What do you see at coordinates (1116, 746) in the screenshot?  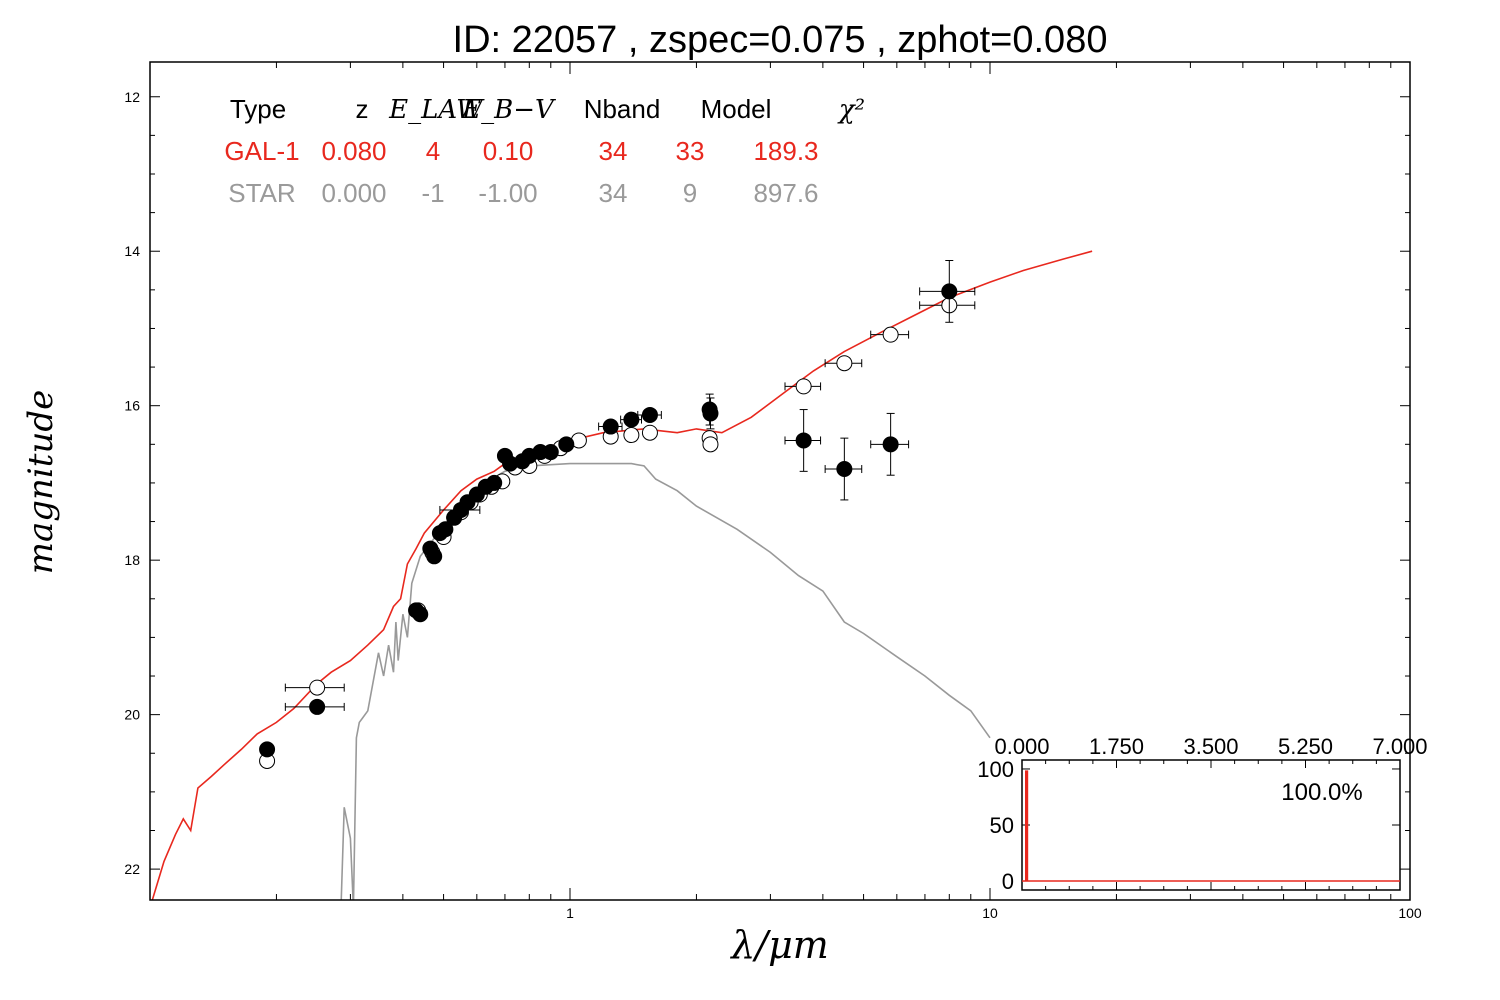 I see `inset-x-tick-label: 1.750` at bounding box center [1116, 746].